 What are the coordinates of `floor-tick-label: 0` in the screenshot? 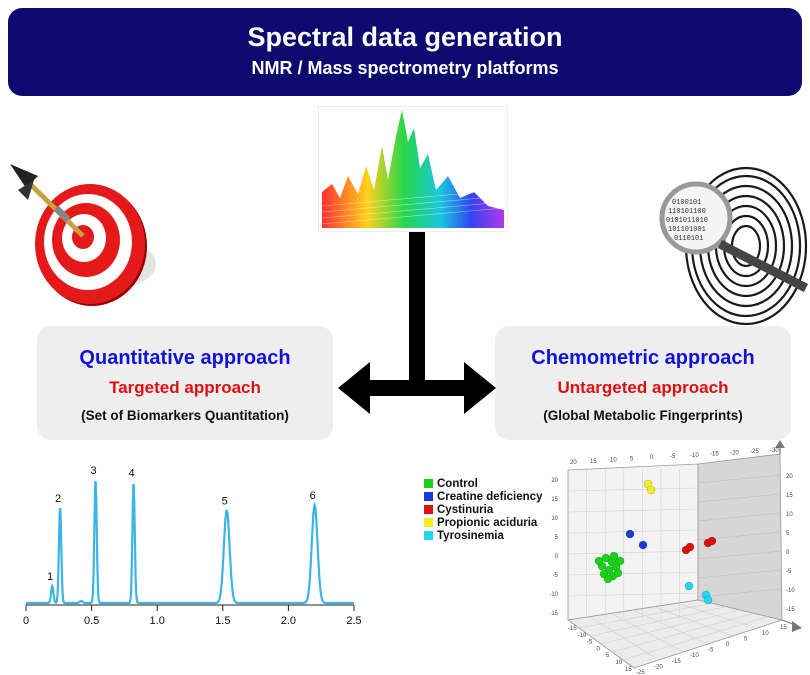 It's located at (599, 649).